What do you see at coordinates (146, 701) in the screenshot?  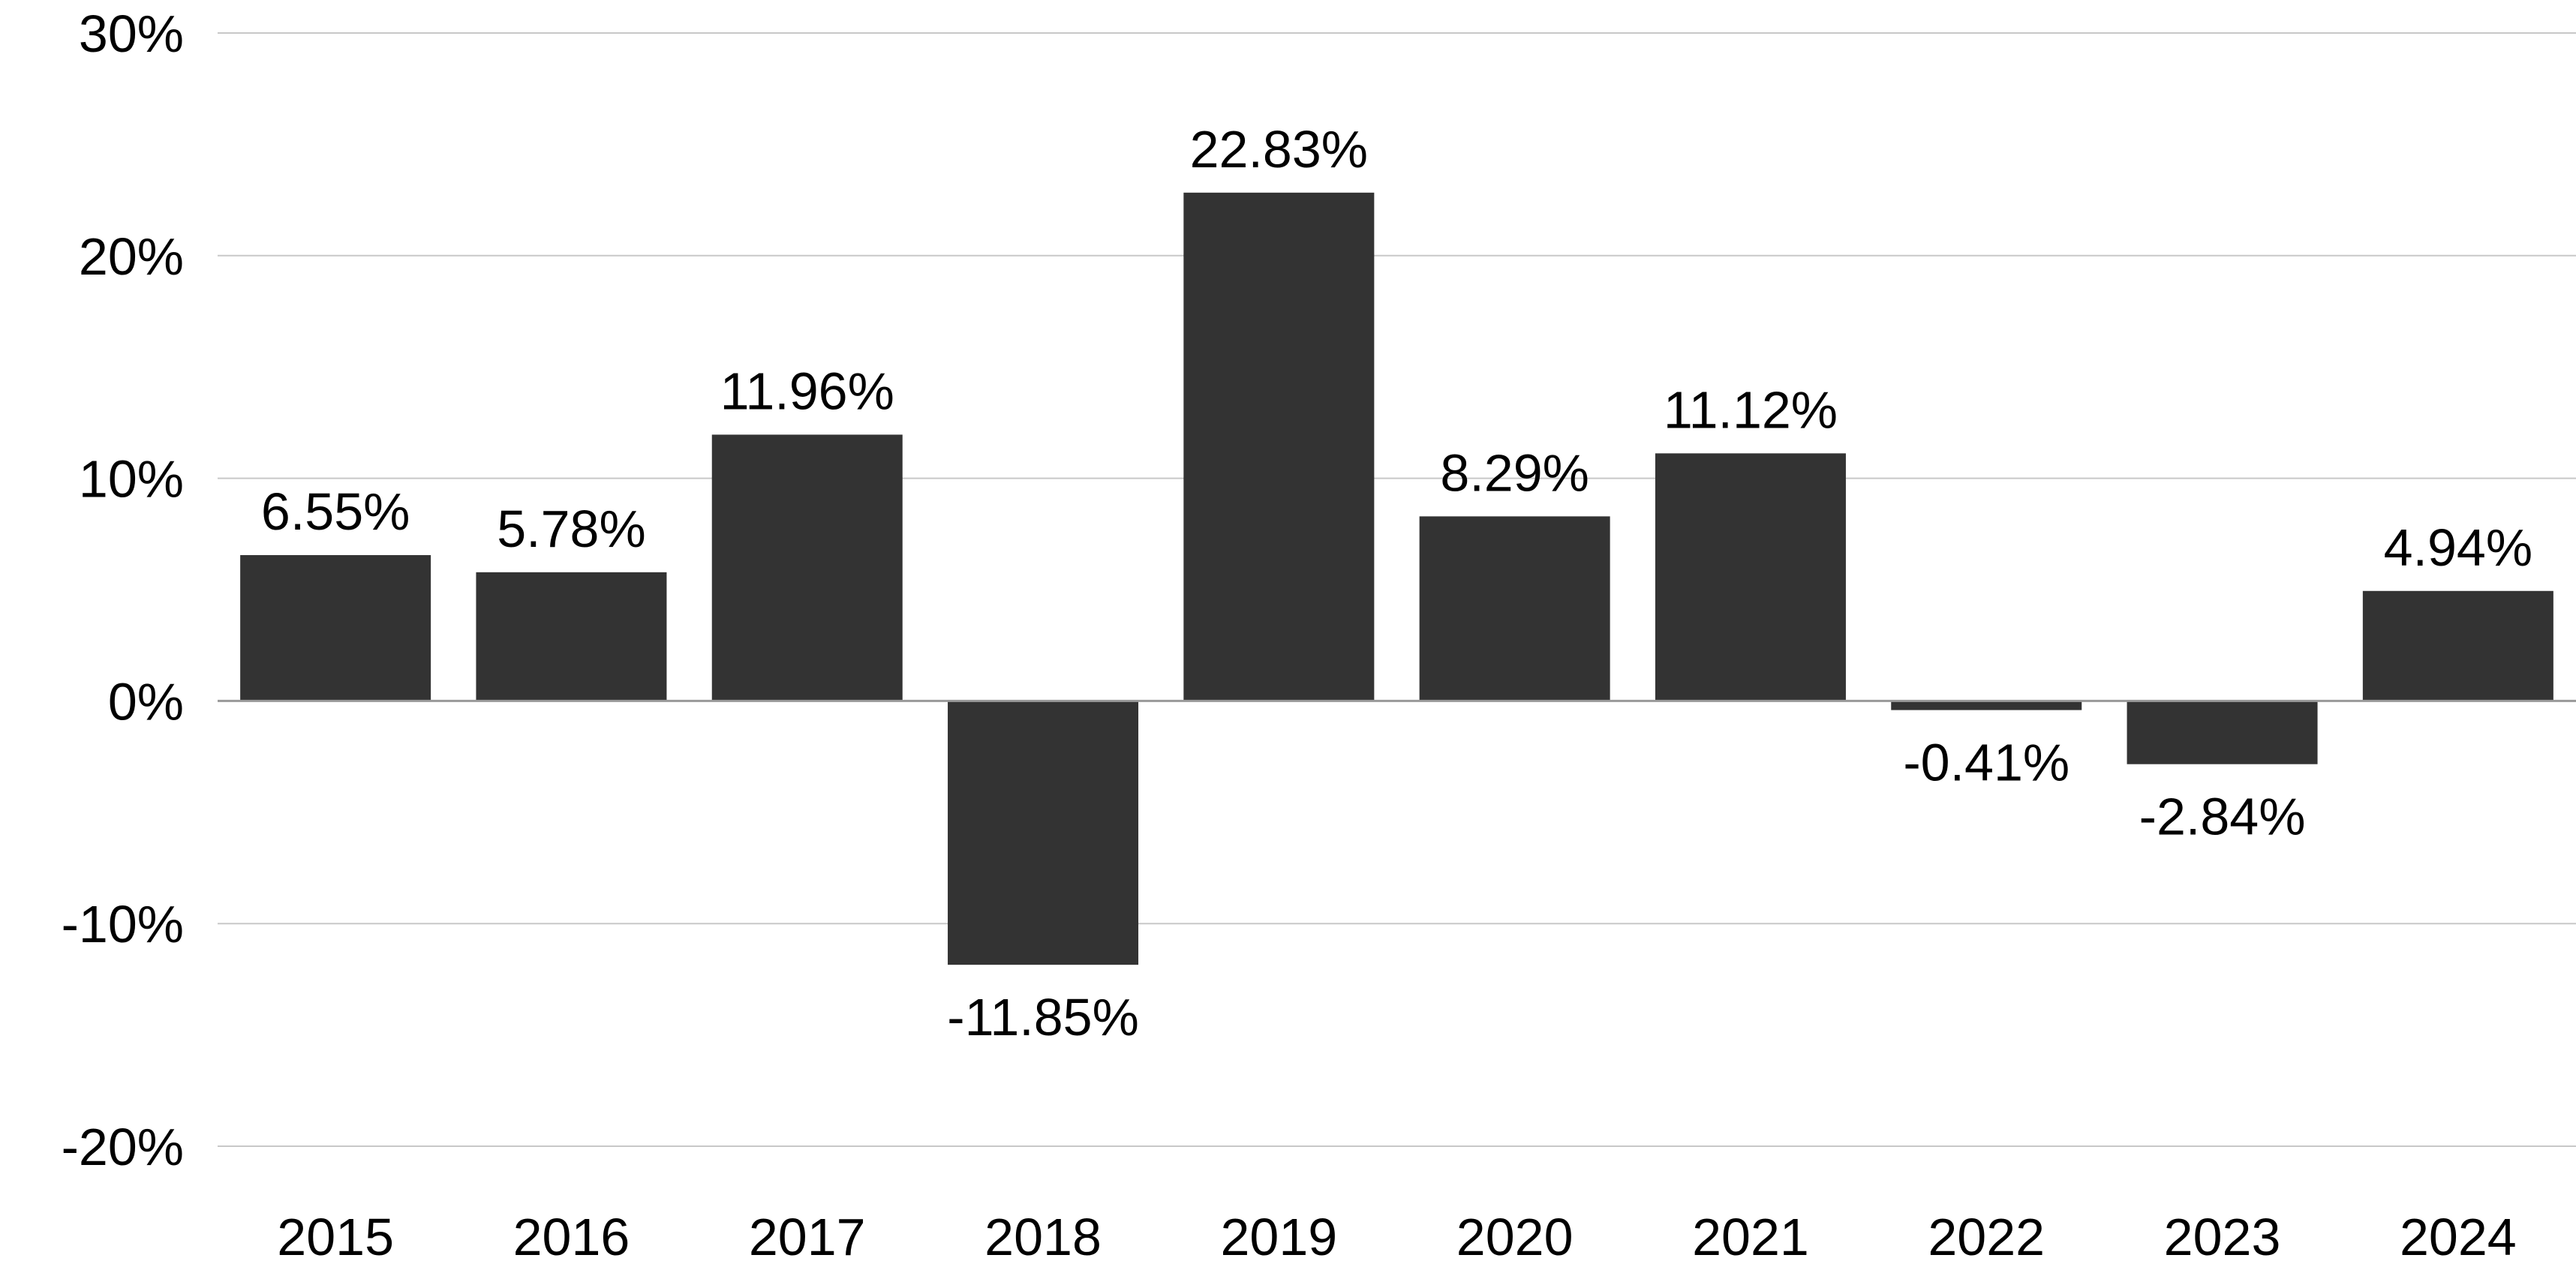 I see `y-tick-label: 0%` at bounding box center [146, 701].